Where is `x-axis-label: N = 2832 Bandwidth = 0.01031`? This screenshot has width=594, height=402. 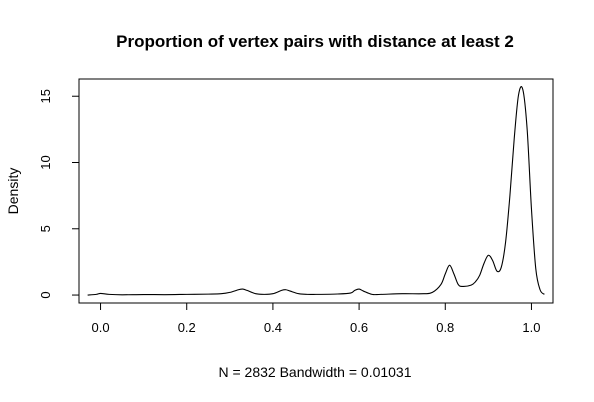
x-axis-label: N = 2832 Bandwidth = 0.01031 is located at coordinates (314, 372).